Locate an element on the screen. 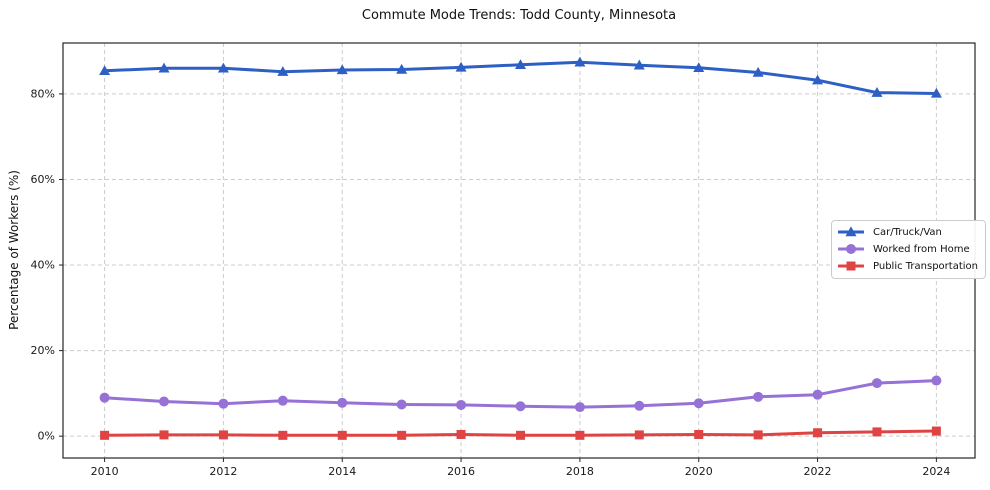 This screenshot has width=990, height=490. x-tick-label: 2020 is located at coordinates (699, 471).